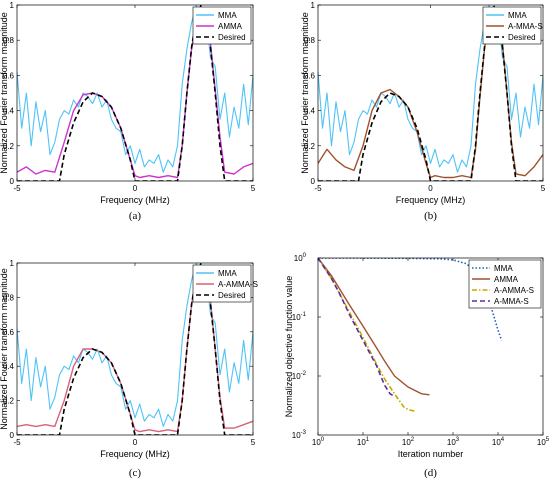  What do you see at coordinates (408, 442) in the screenshot?
I see `x-tick-label: 10²` at bounding box center [408, 442].